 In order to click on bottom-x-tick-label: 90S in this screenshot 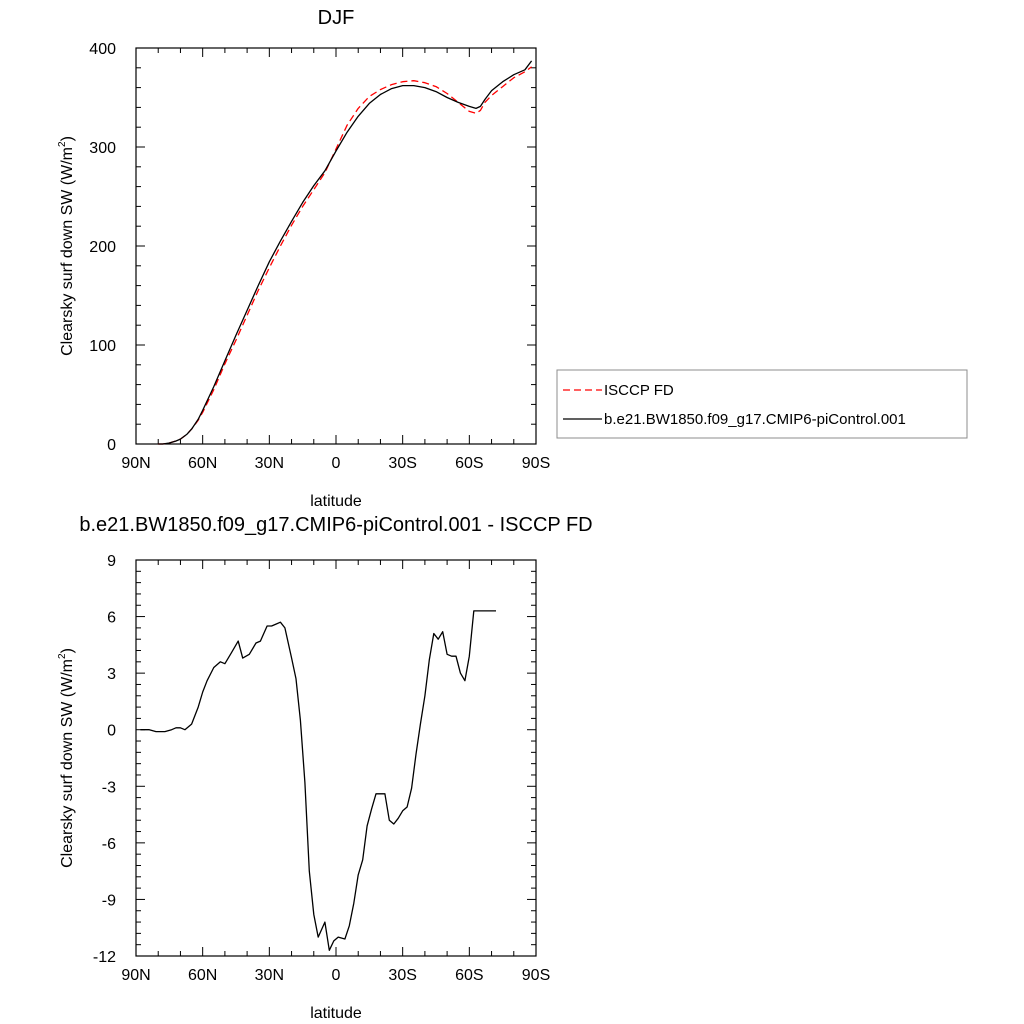, I will do `click(536, 975)`.